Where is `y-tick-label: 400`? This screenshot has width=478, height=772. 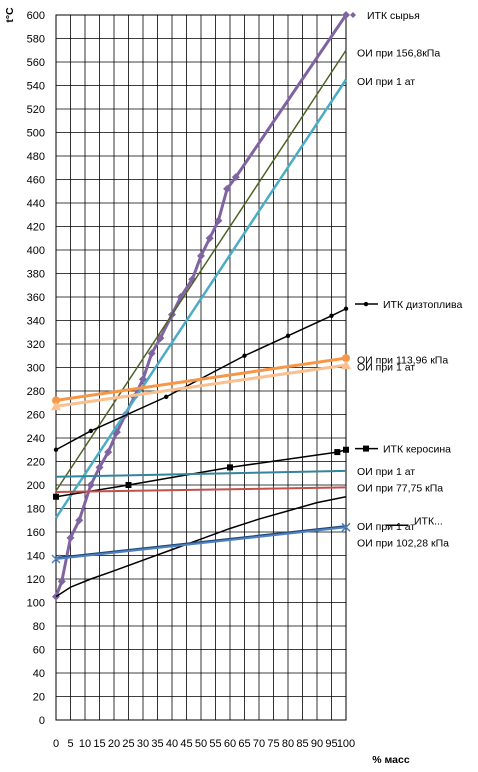
y-tick-label: 400 is located at coordinates (36, 251).